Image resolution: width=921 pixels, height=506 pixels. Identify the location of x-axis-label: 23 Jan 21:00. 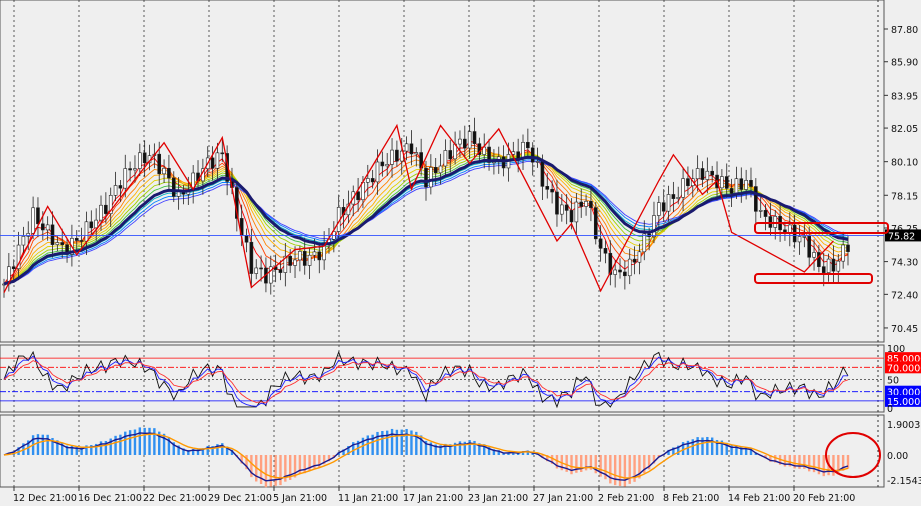
(498, 498).